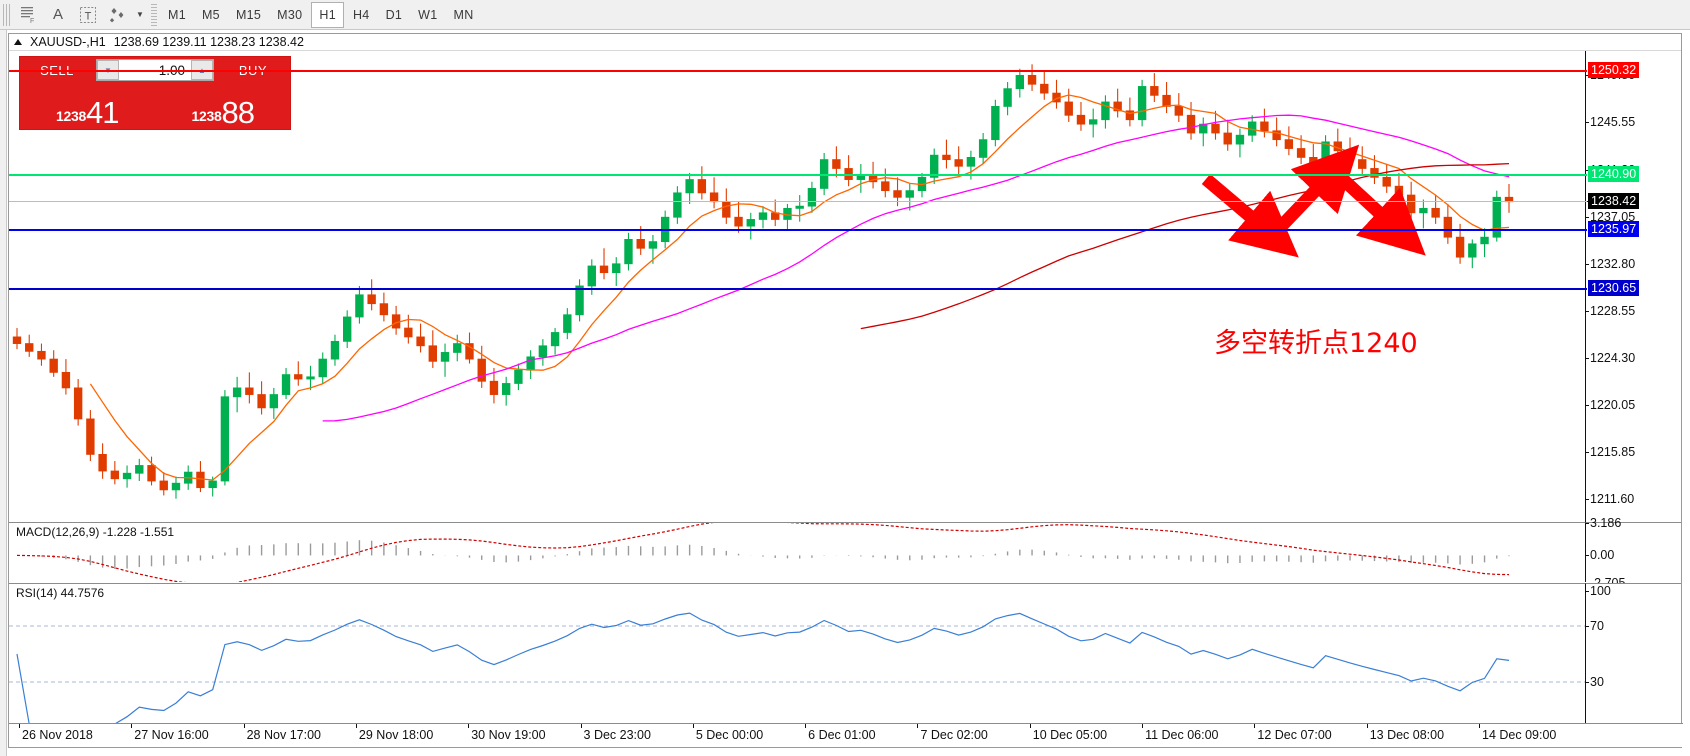 The height and width of the screenshot is (756, 1690). Describe the element at coordinates (1614, 174) in the screenshot. I see `price-tag-support-line: 1240.90` at that location.